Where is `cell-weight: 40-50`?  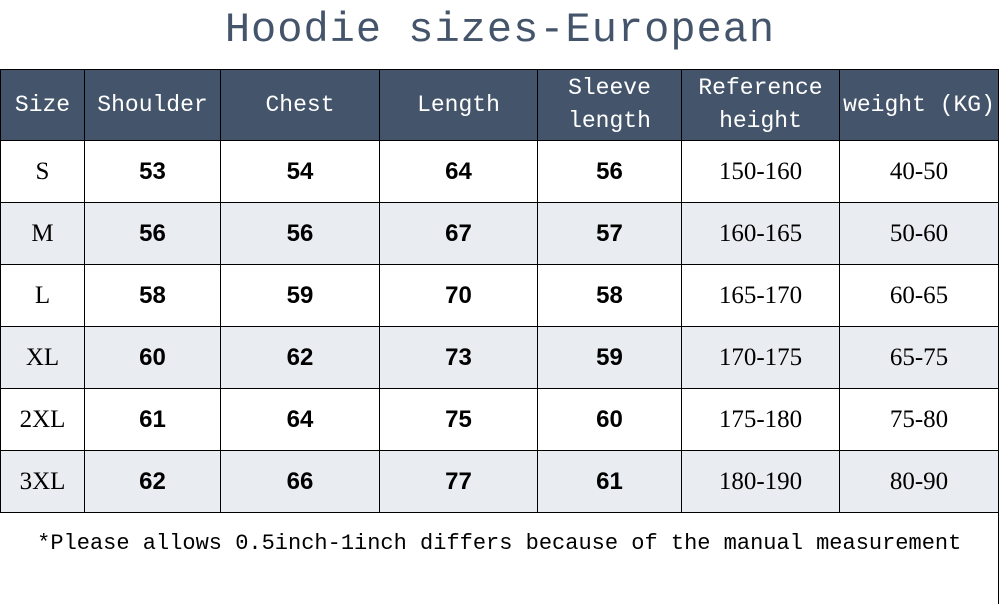 cell-weight: 40-50 is located at coordinates (919, 172).